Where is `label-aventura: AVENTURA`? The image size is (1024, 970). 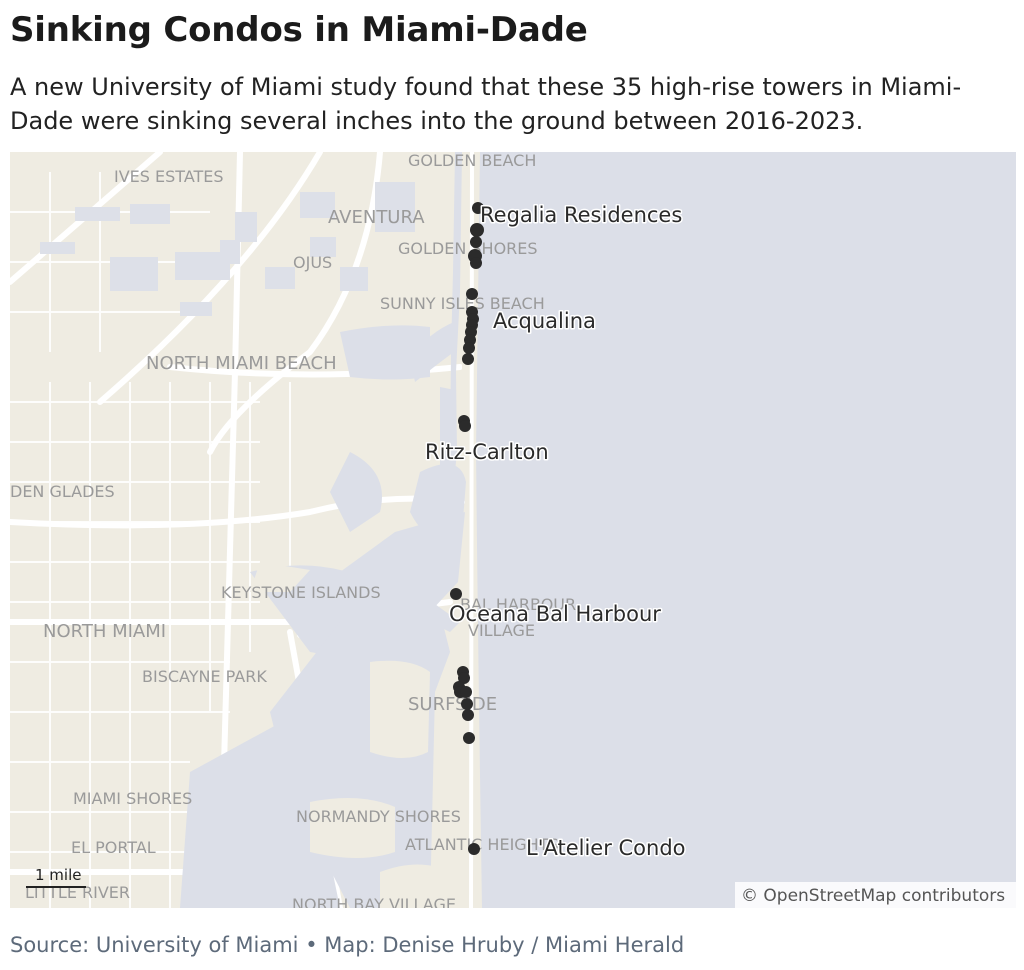 label-aventura: AVENTURA is located at coordinates (376, 217).